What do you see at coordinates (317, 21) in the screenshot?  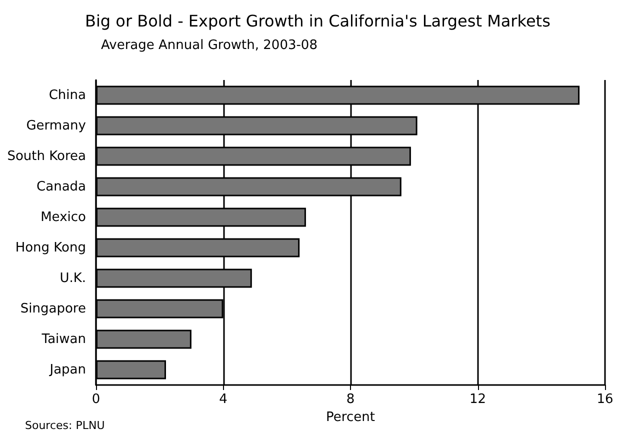 I see `chart-title: Big or Bold - Export Growth in California's Largest Markets` at bounding box center [317, 21].